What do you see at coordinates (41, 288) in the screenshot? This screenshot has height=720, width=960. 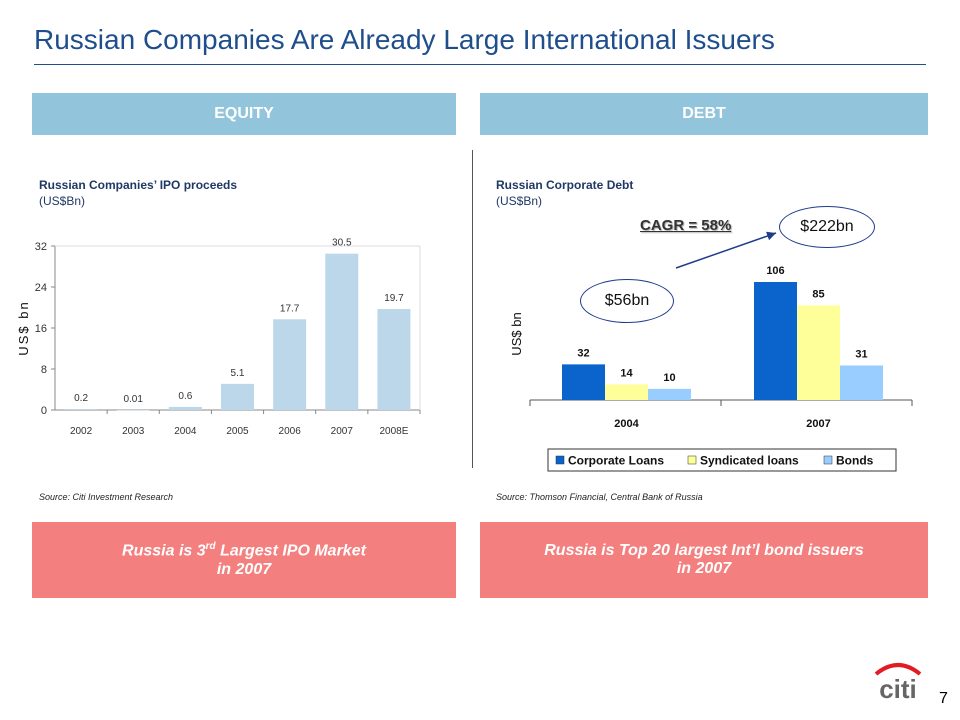 I see `ipo-y-tick-label: 24` at bounding box center [41, 288].